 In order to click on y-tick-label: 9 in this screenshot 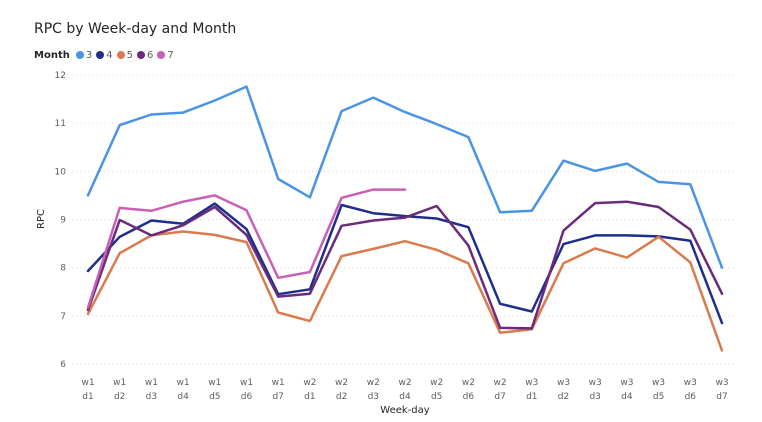, I will do `click(63, 221)`.